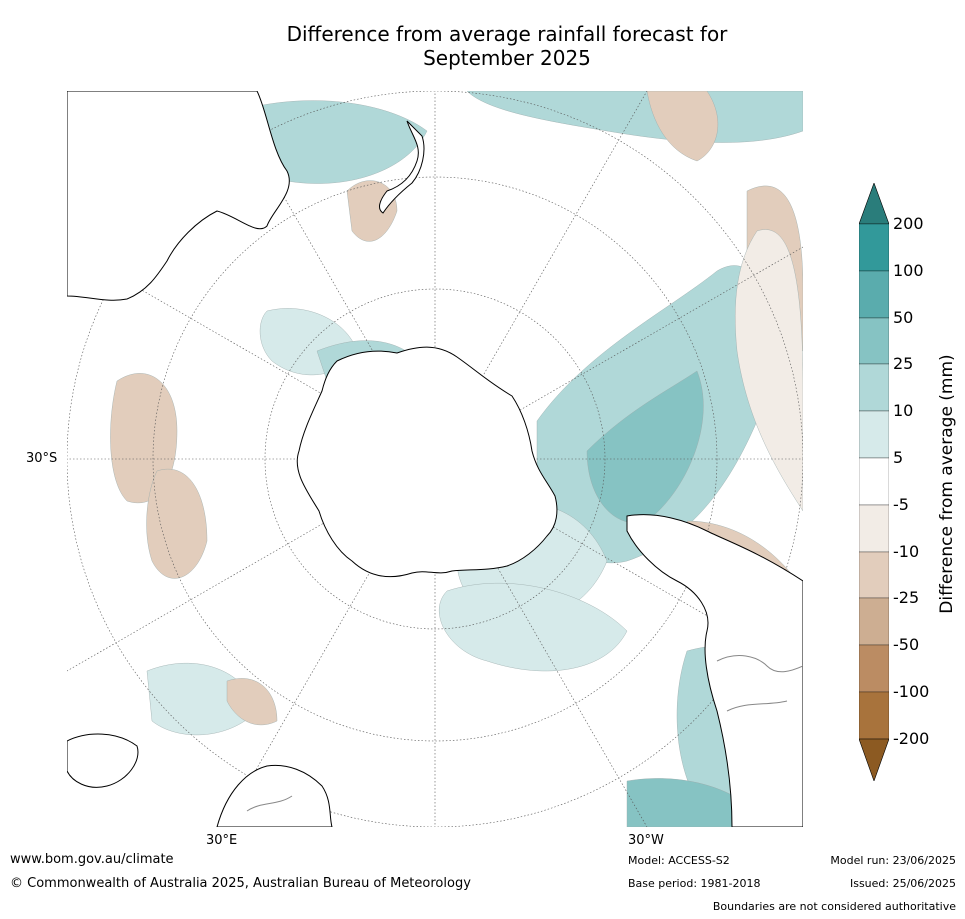 Image resolution: width=965 pixels, height=919 pixels. What do you see at coordinates (902, 883) in the screenshot?
I see `footer-issued: Issued: 25/06/2025` at bounding box center [902, 883].